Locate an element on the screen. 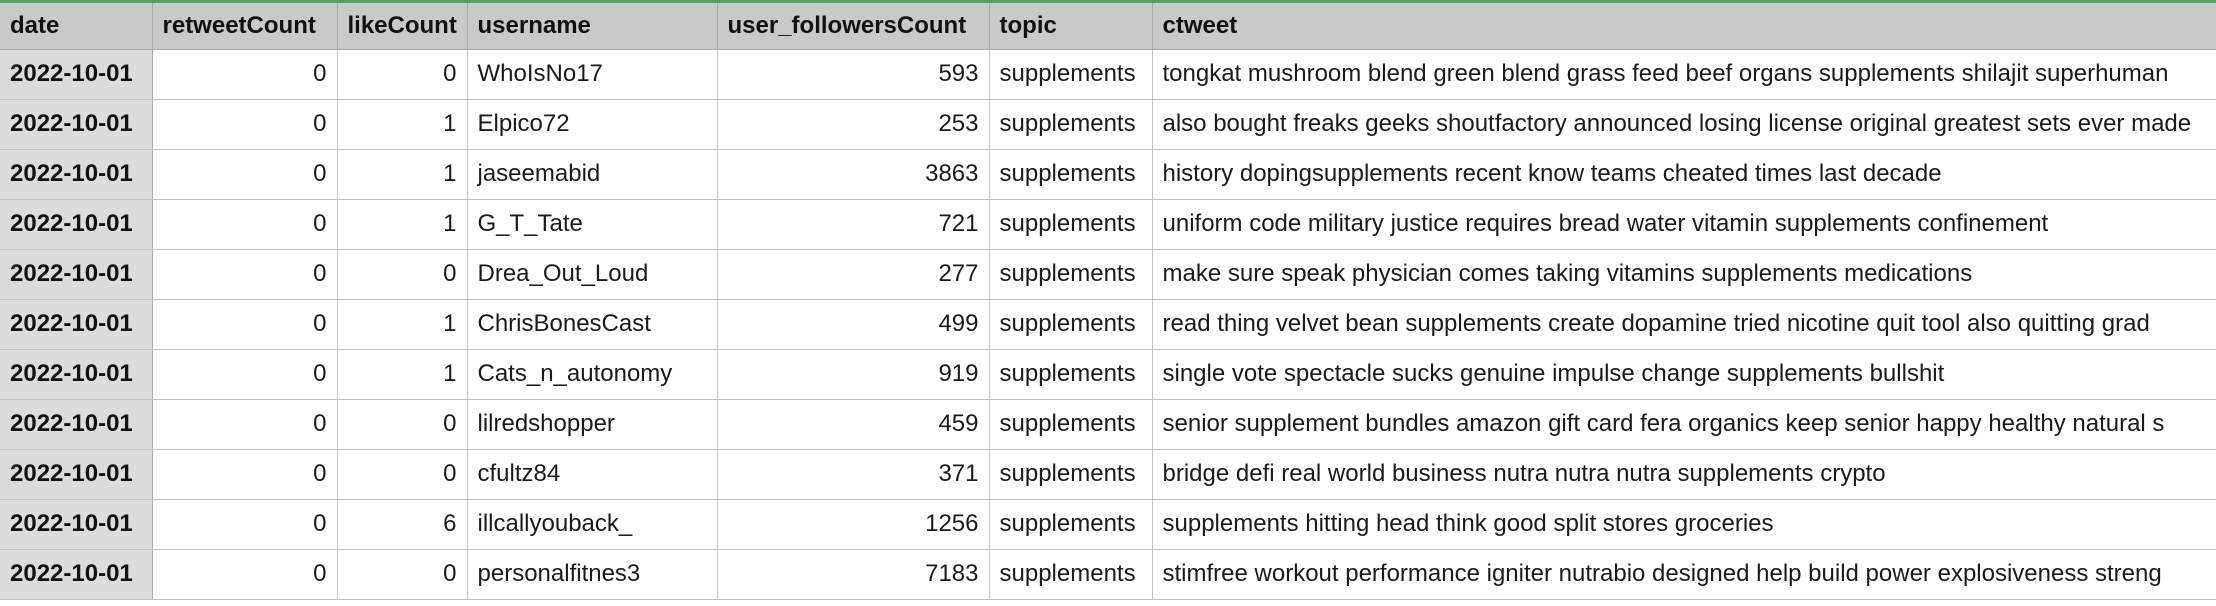 This screenshot has width=2216, height=606. cell-username: personalfitnes3 is located at coordinates (592, 574).